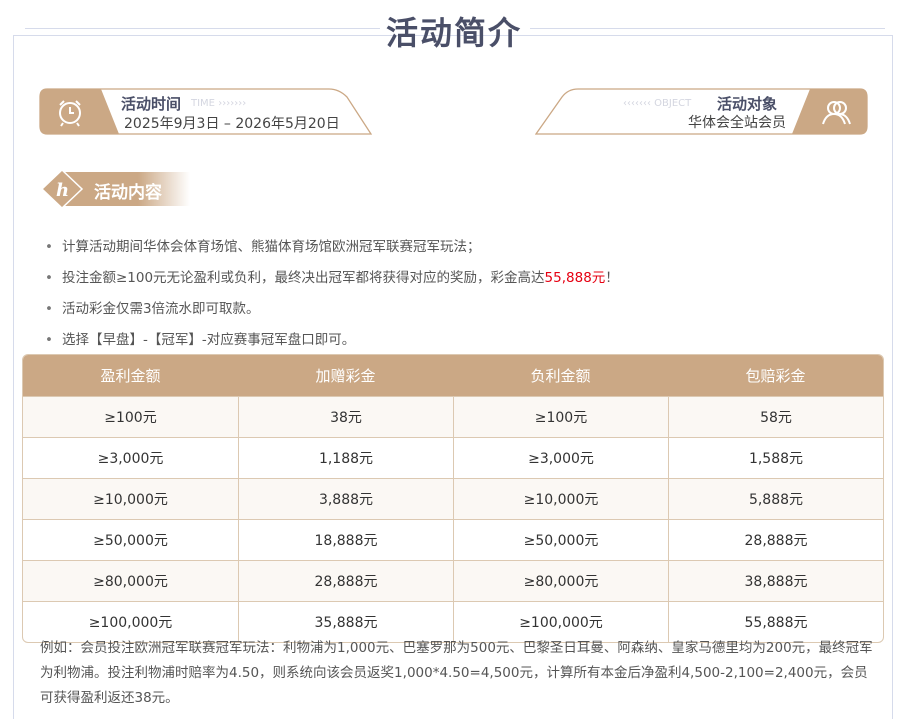 This screenshot has height=720, width=908. What do you see at coordinates (775, 416) in the screenshot?
I see `table-cell: 58元` at bounding box center [775, 416].